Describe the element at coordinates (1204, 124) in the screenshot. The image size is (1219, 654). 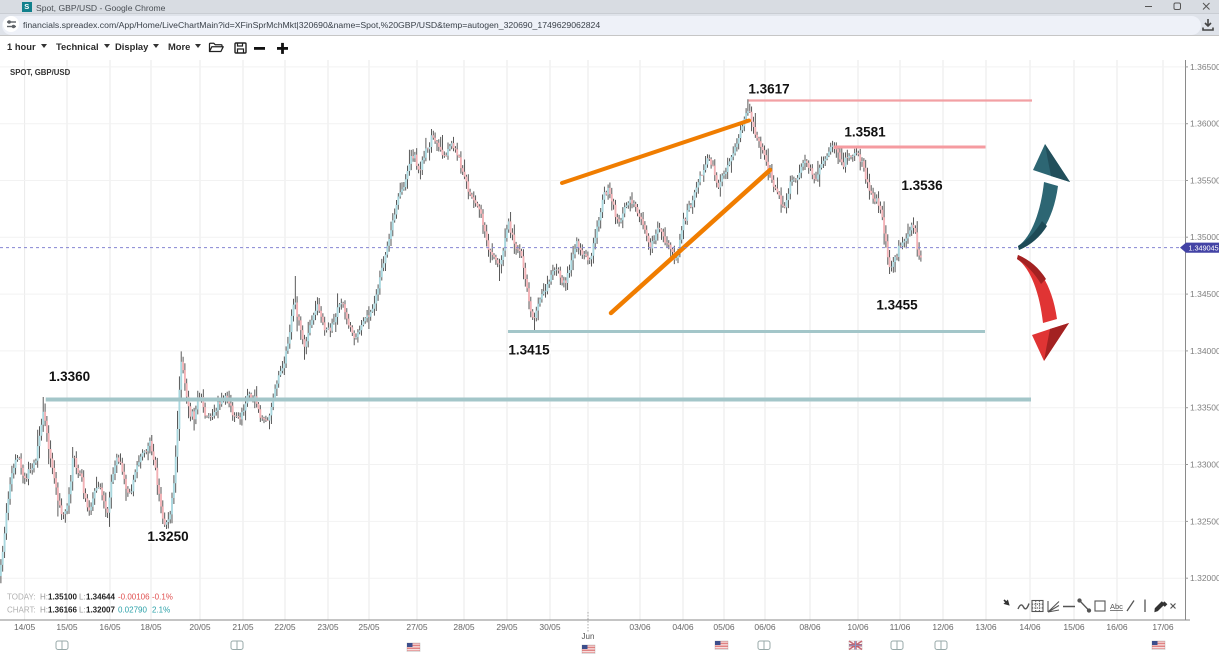
I see `svg-text: 1.36000` at that location.